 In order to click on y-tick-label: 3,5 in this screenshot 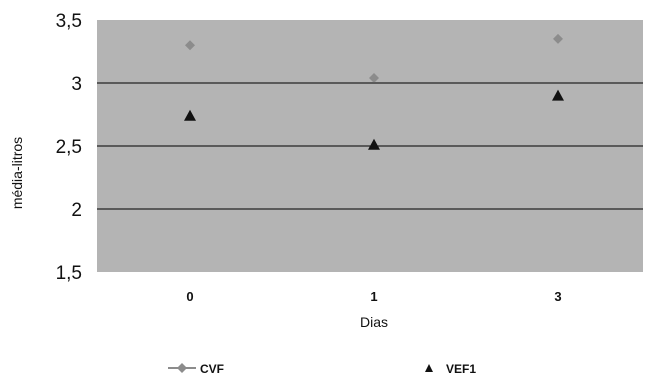, I will do `click(69, 21)`.